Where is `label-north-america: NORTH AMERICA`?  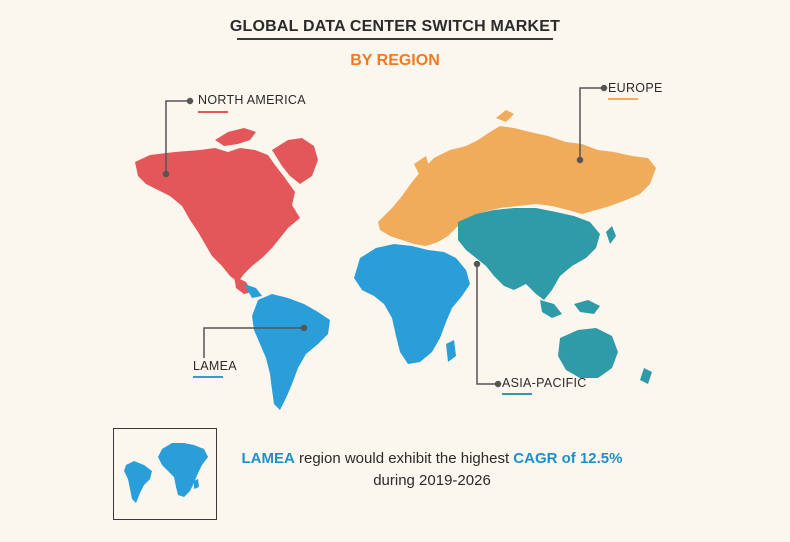
label-north-america: NORTH AMERICA is located at coordinates (252, 100).